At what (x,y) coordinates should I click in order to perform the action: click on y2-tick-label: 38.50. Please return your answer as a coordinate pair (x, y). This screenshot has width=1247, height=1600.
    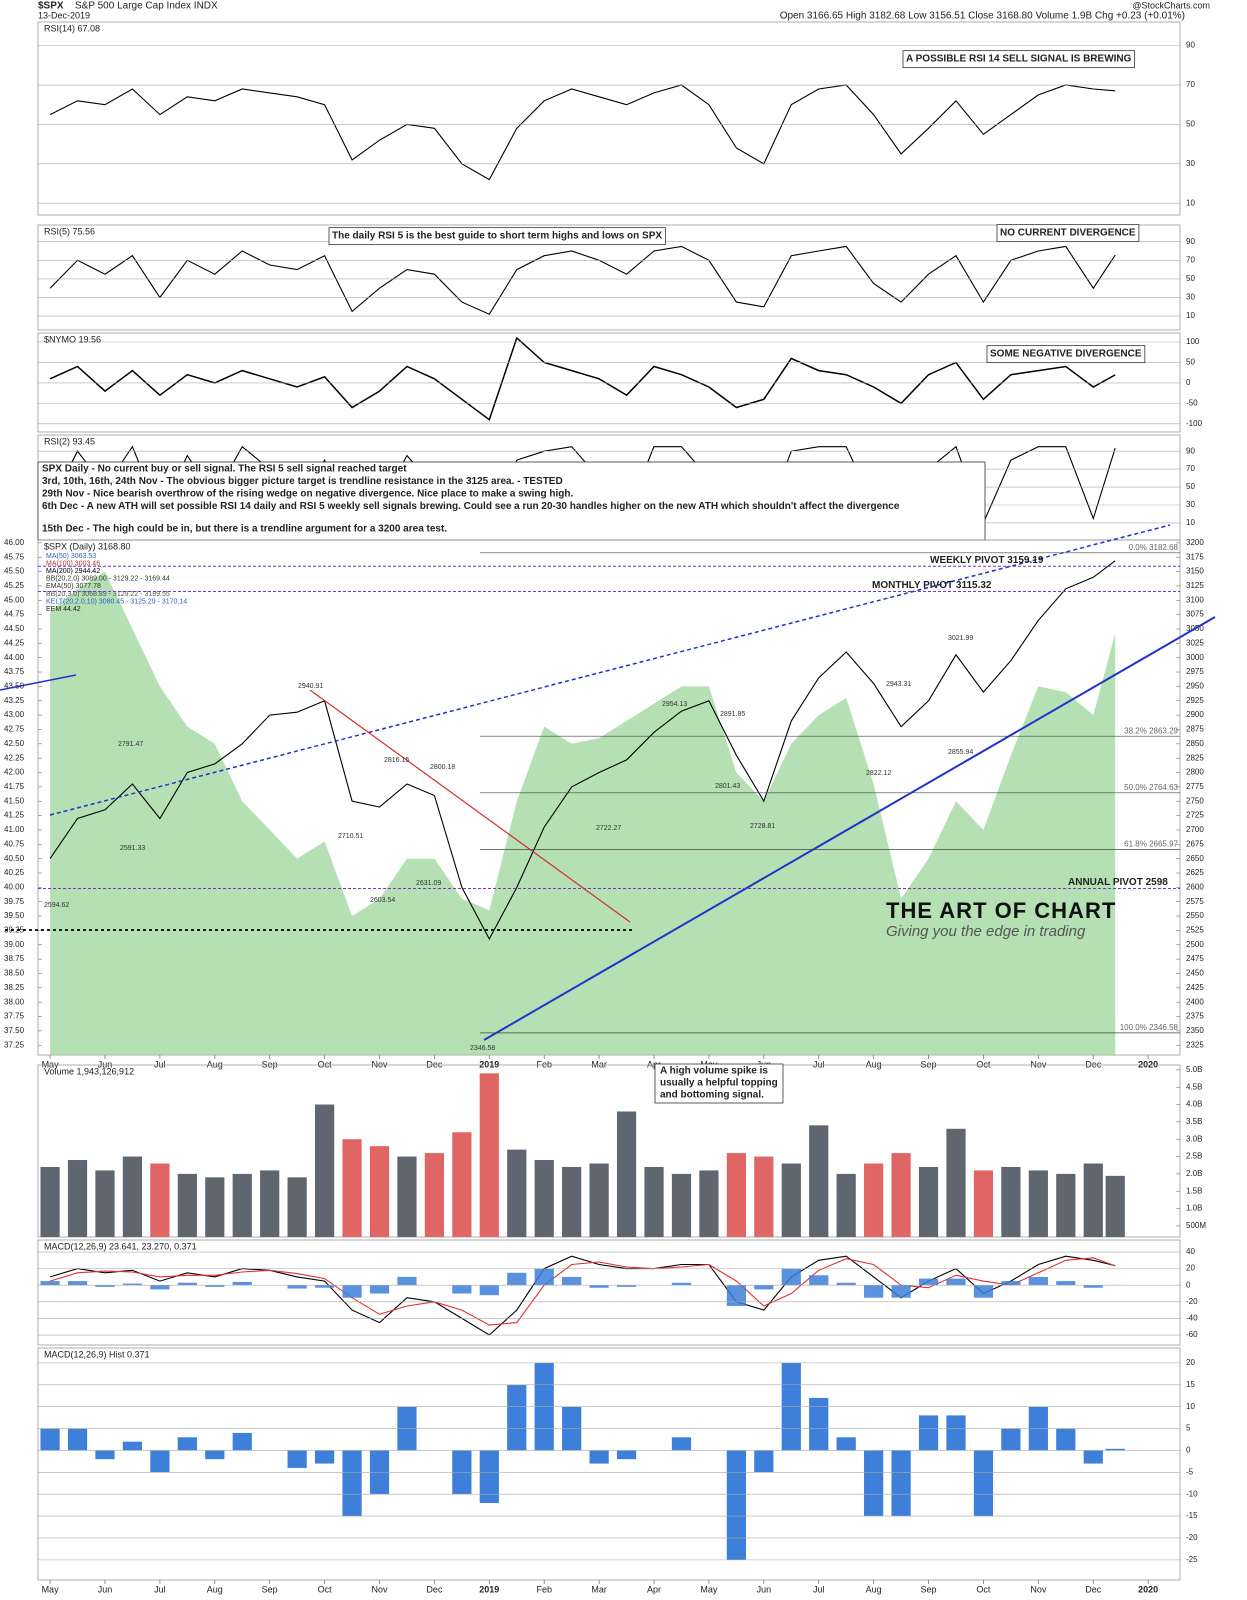
    Looking at the image, I should click on (14, 973).